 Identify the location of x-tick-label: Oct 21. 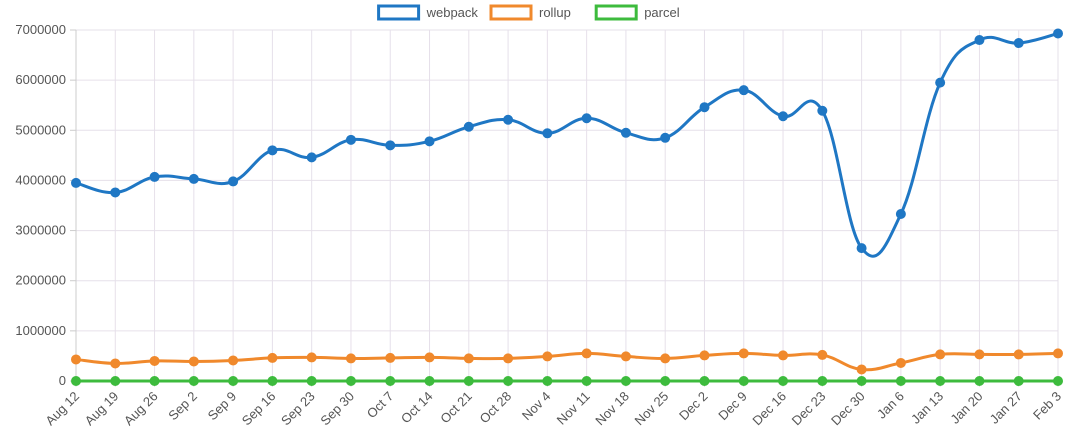
(456, 408).